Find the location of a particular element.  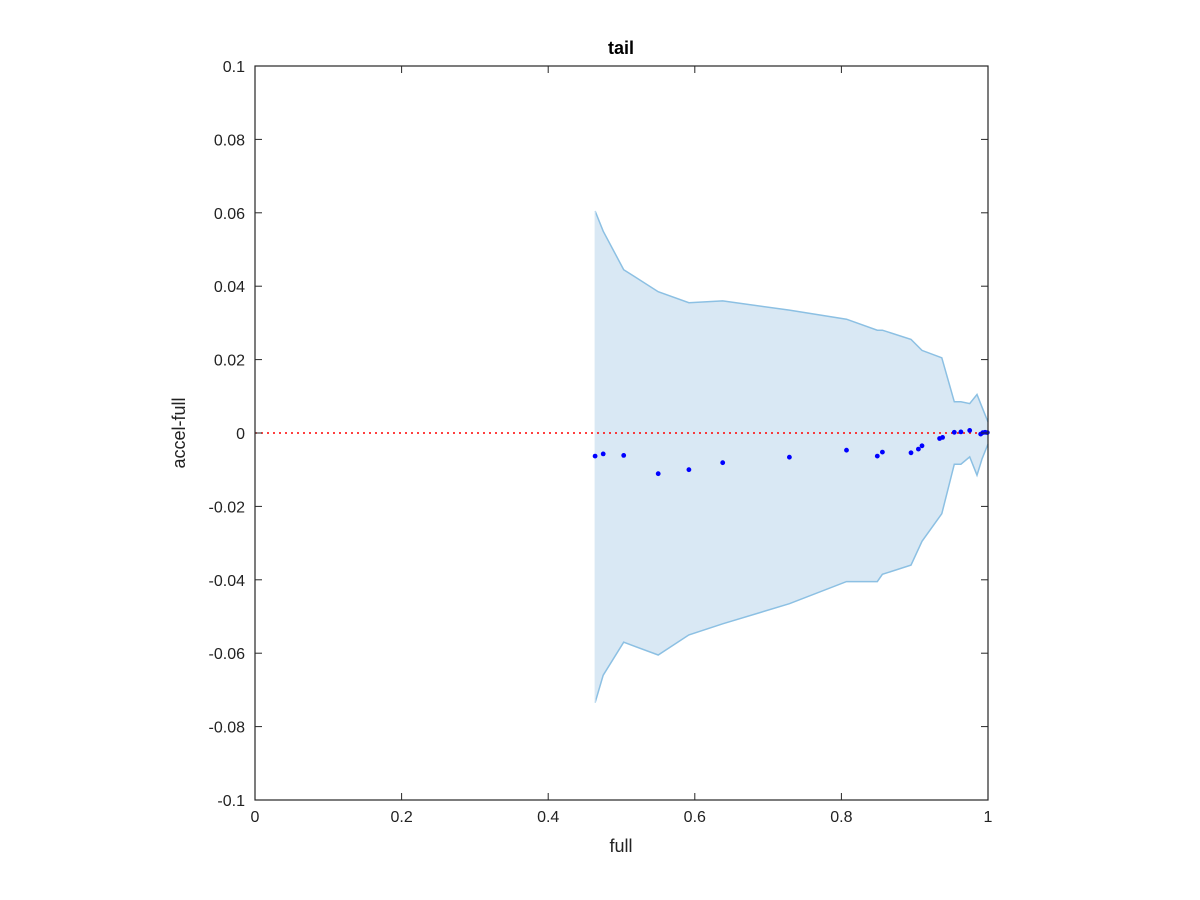

y-tick-label: -0.08 is located at coordinates (227, 728).